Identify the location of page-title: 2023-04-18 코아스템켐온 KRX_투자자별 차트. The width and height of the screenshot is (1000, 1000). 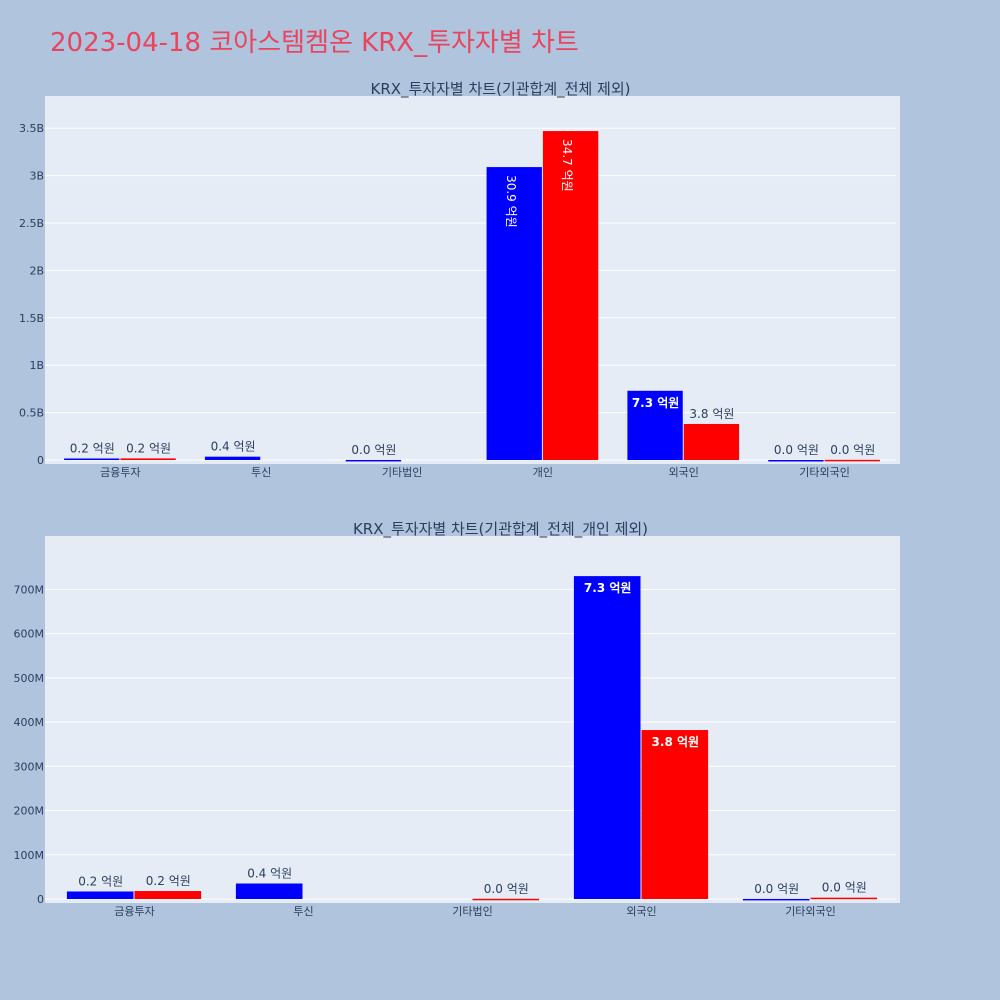
(314, 43).